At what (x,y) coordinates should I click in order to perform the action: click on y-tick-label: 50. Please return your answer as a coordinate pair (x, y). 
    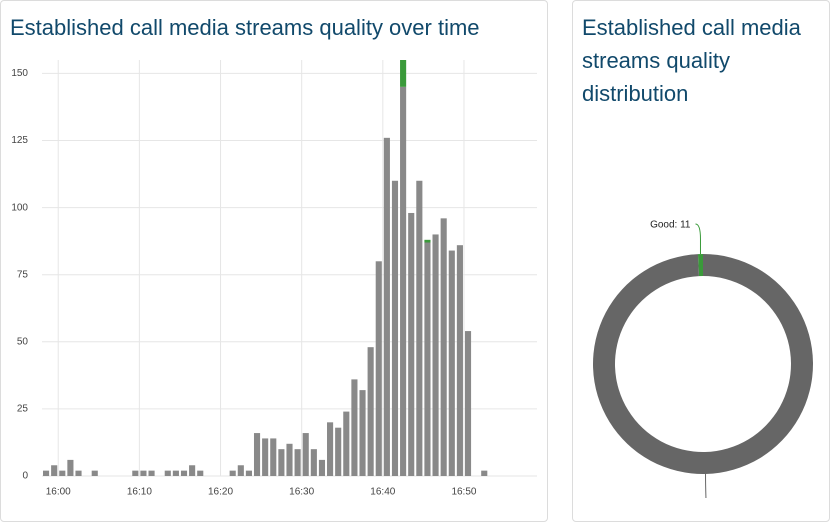
    Looking at the image, I should click on (23, 341).